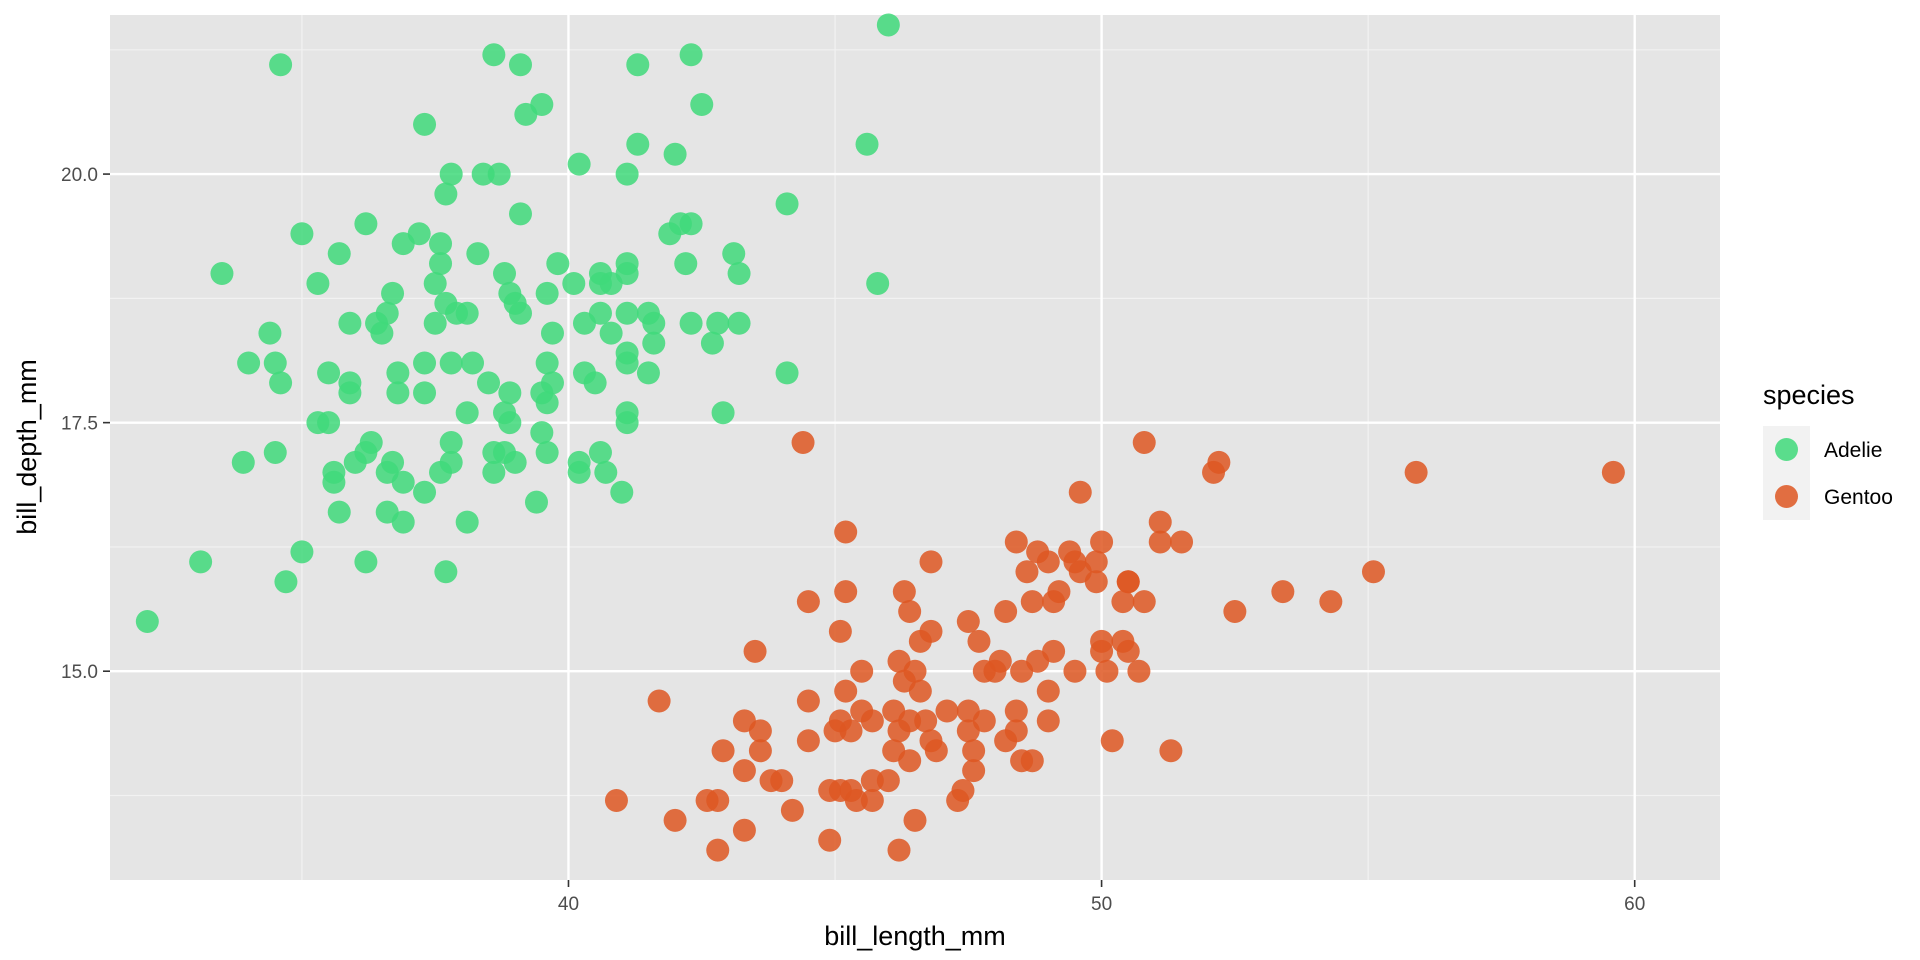 The width and height of the screenshot is (1920, 960). Describe the element at coordinates (1858, 497) in the screenshot. I see `legend-label-gentoo: Gentoo` at that location.